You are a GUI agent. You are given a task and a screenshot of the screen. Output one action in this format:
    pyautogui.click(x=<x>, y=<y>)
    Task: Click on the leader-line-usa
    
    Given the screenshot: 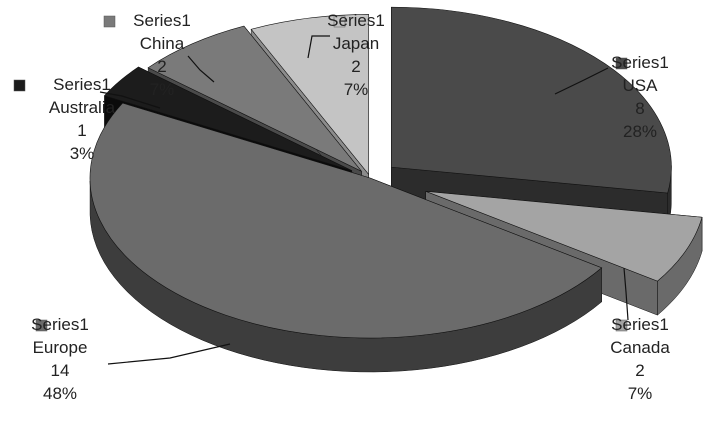 What is the action you would take?
    pyautogui.click(x=581, y=81)
    